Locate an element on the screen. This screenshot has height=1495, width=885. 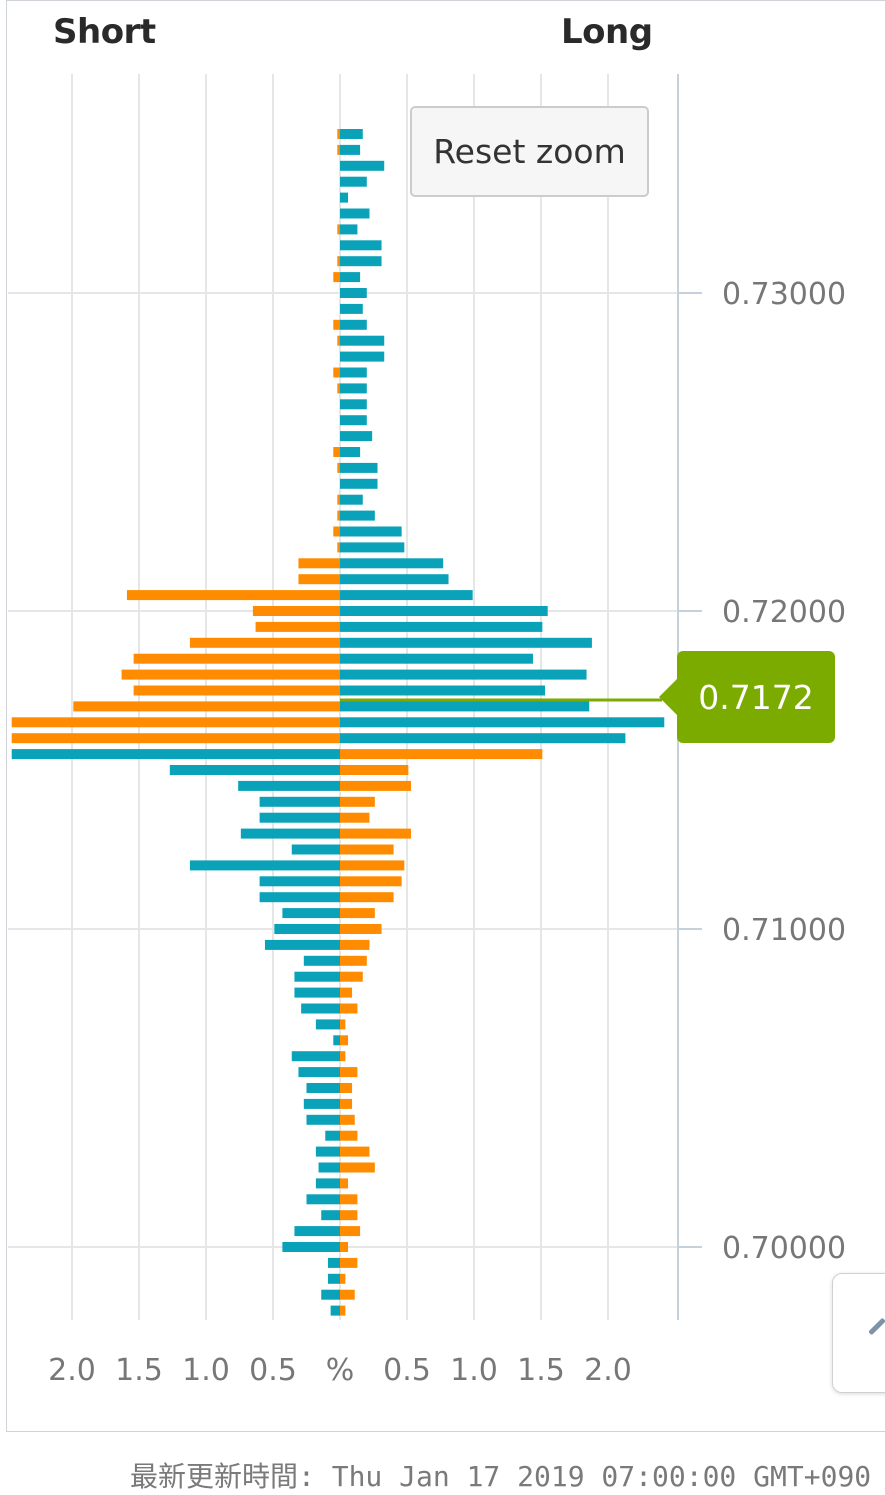
side-drawer-button is located at coordinates (858, 1333).